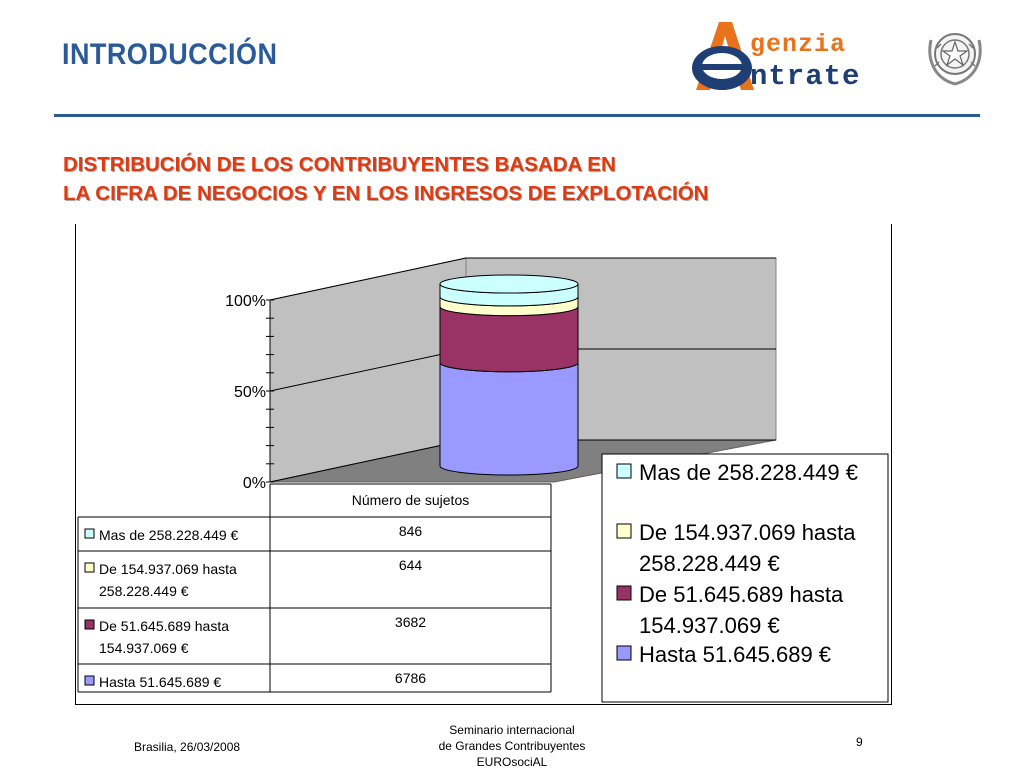 Image resolution: width=1024 pixels, height=770 pixels. Describe the element at coordinates (512, 762) in the screenshot. I see `footer-event-line-3: EUROsociAL` at that location.